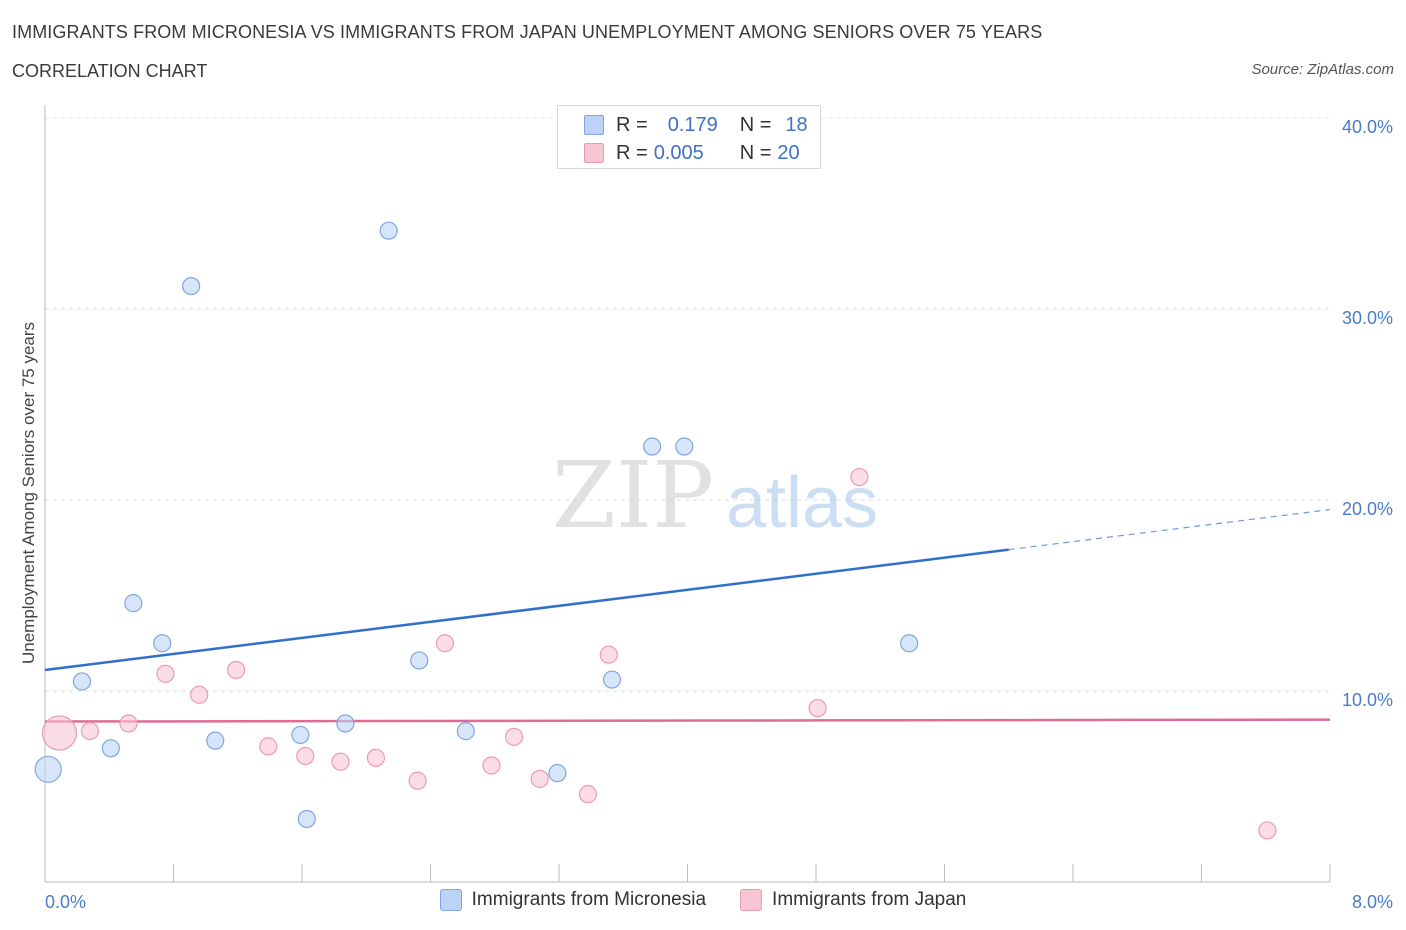  I want to click on y-tick-label: 20.0%, so click(1367, 509).